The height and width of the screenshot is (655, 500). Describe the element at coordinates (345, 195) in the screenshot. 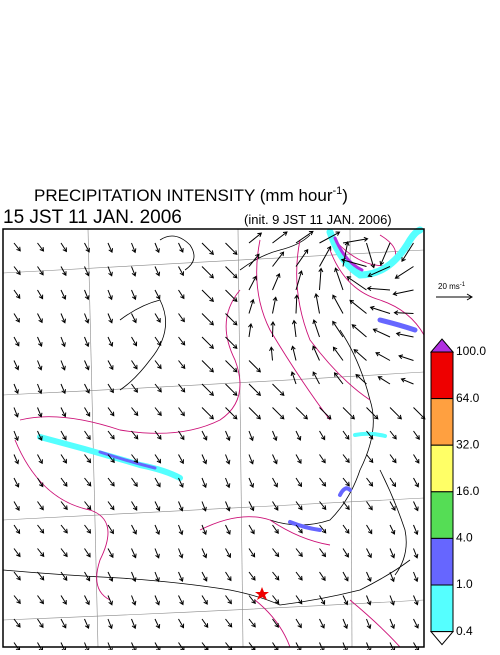

I see `title-end: )` at that location.